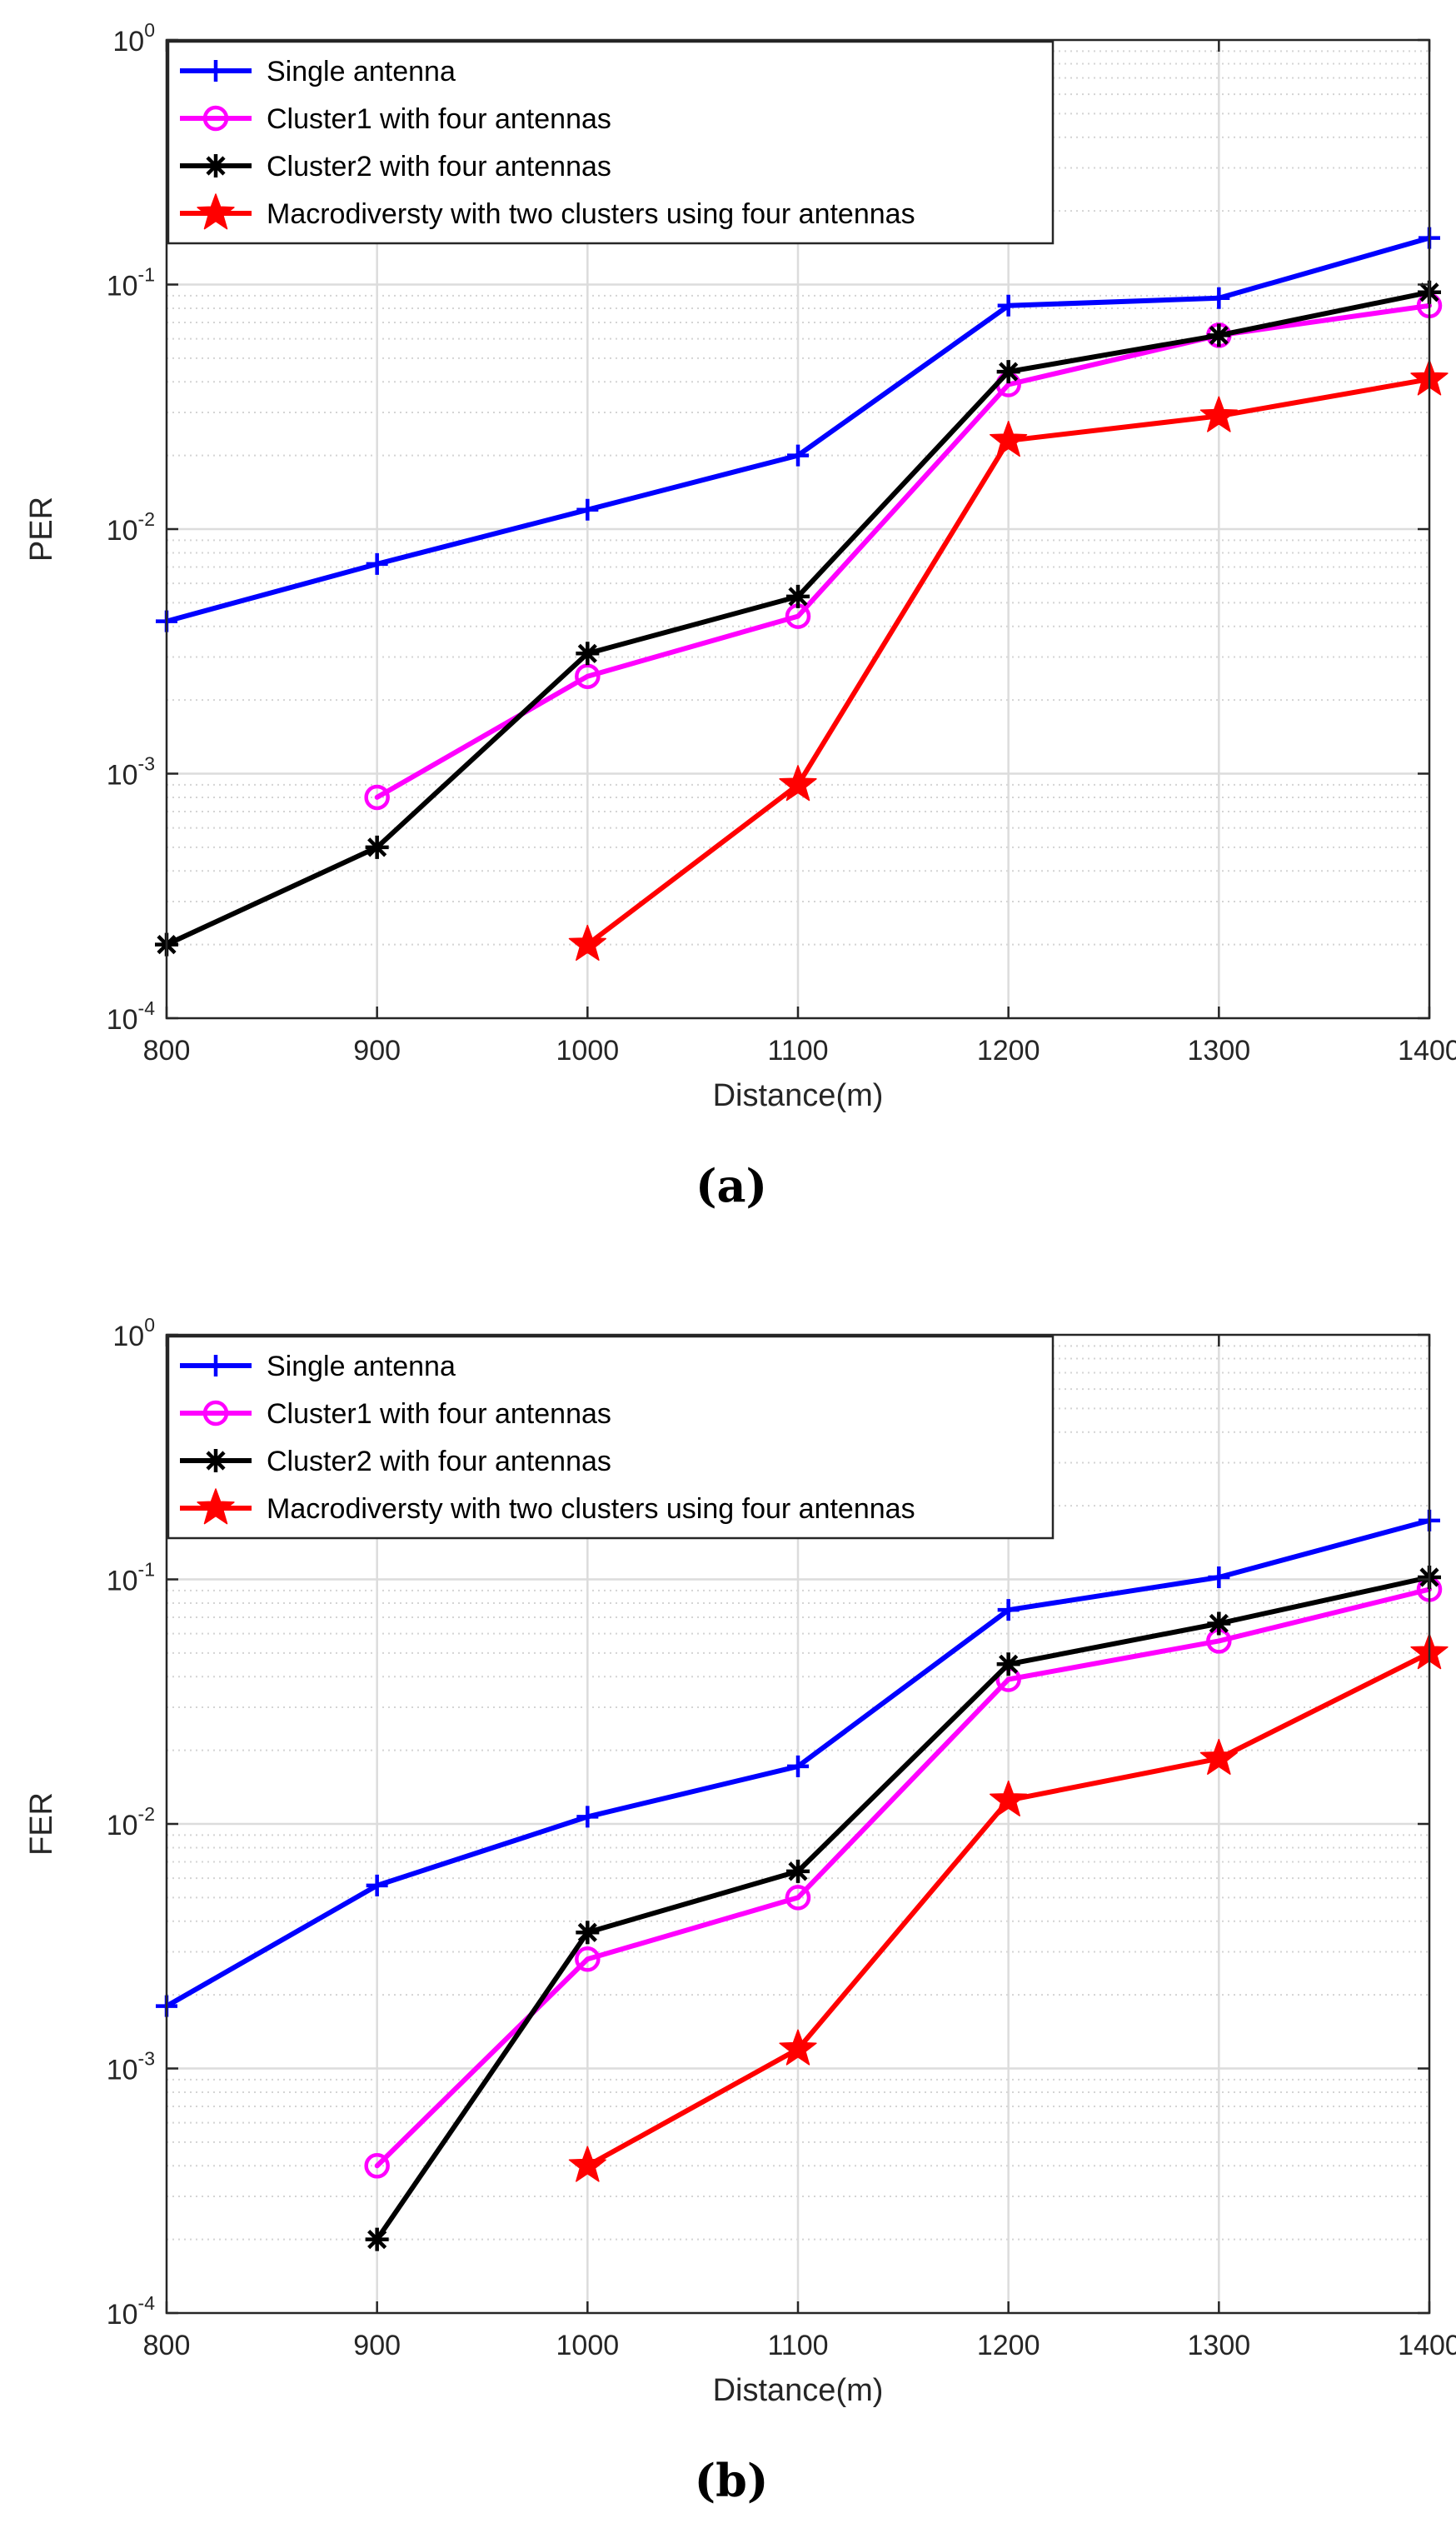 The image size is (1456, 2533). What do you see at coordinates (41, 1824) in the screenshot?
I see `y-axis-label: FER` at bounding box center [41, 1824].